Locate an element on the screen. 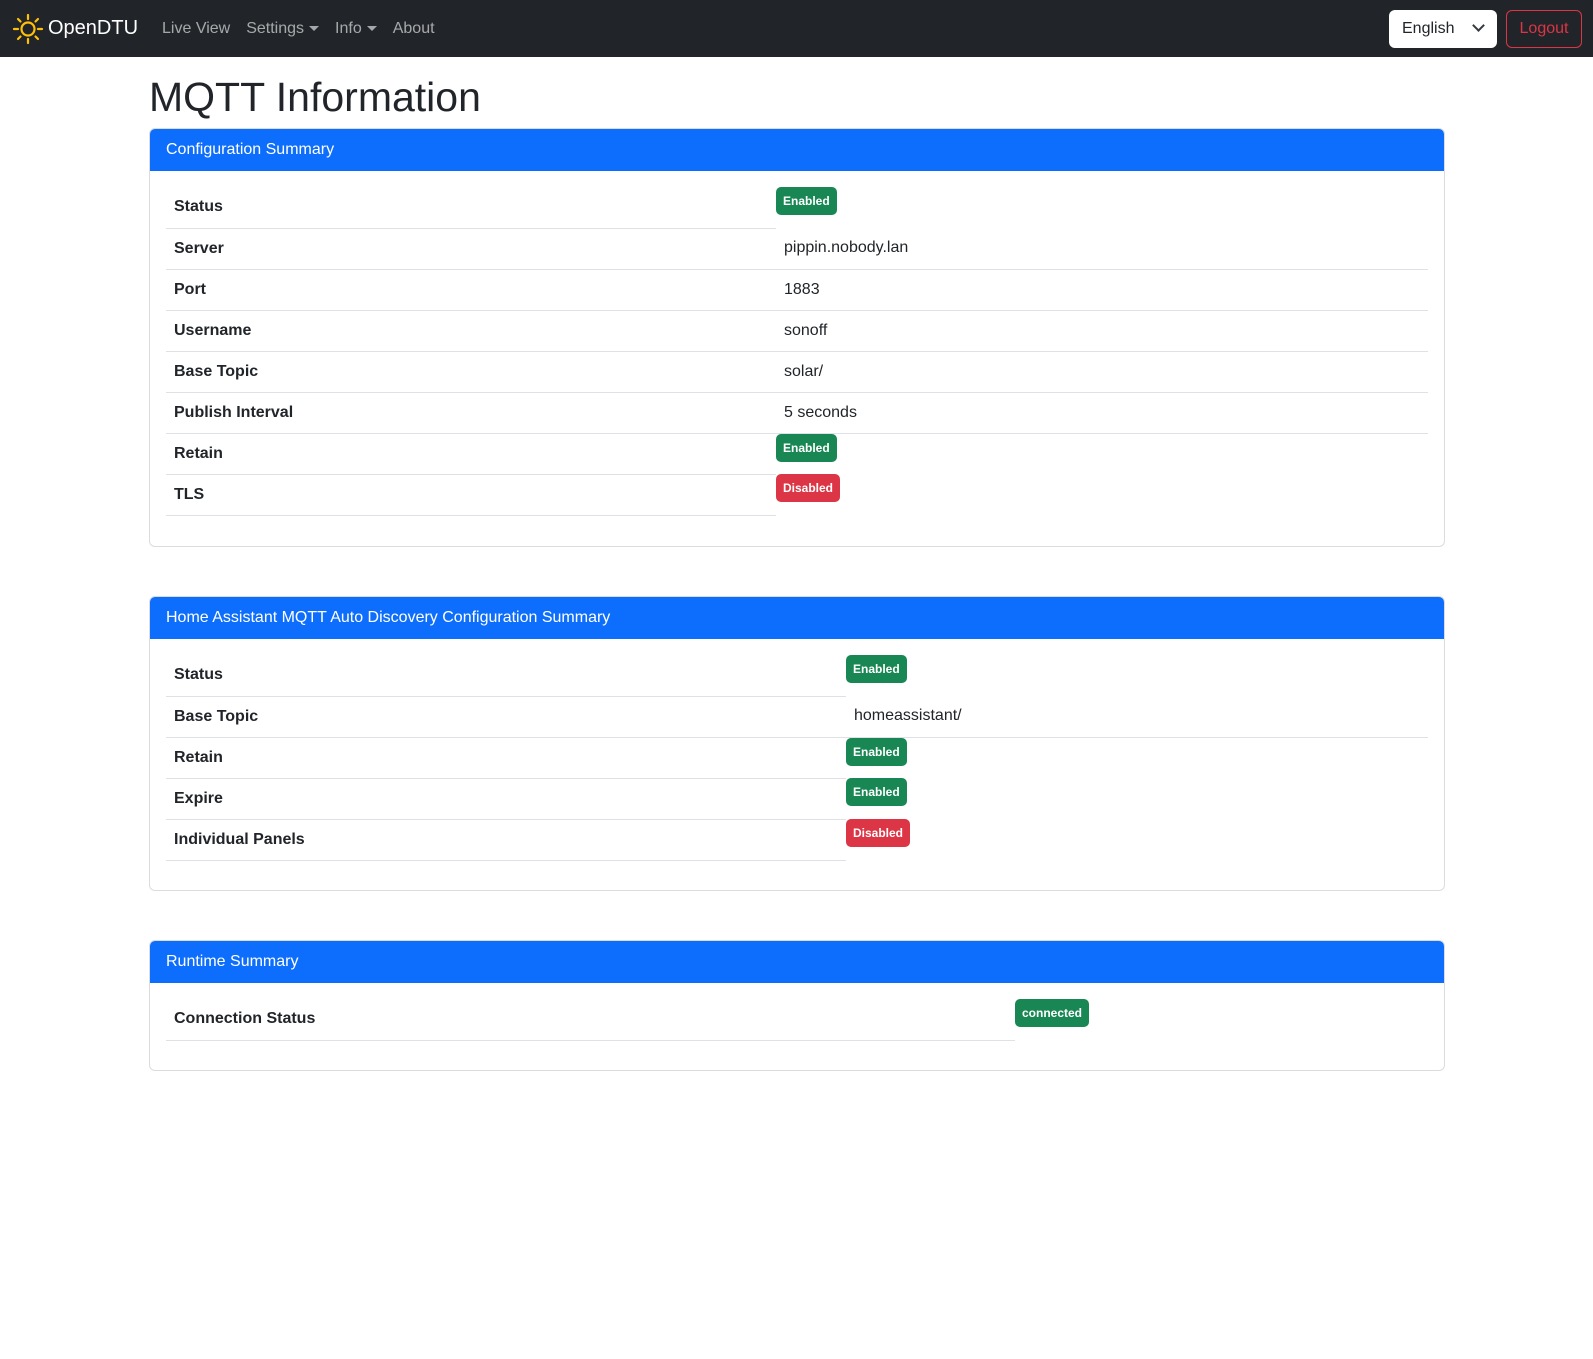 This screenshot has height=1359, width=1593. table-row: Username sonoff is located at coordinates (797, 331).